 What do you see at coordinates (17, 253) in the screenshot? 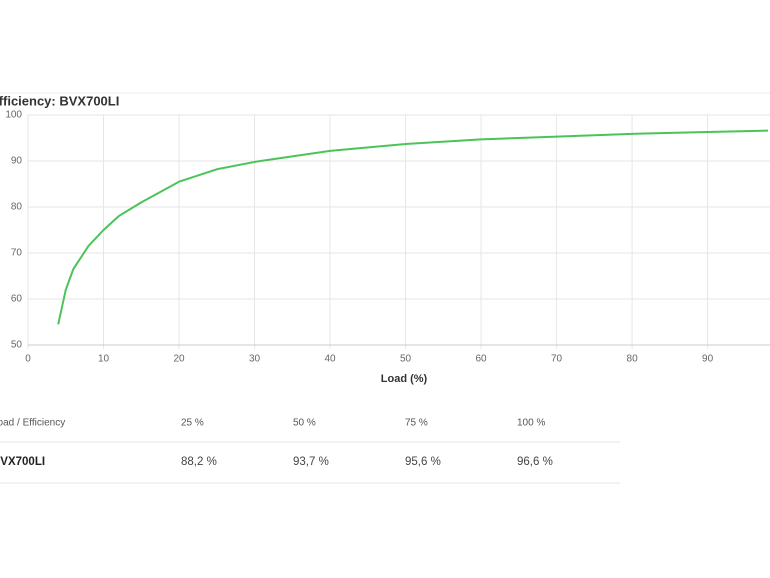
I see `y-tick-label: 70` at bounding box center [17, 253].